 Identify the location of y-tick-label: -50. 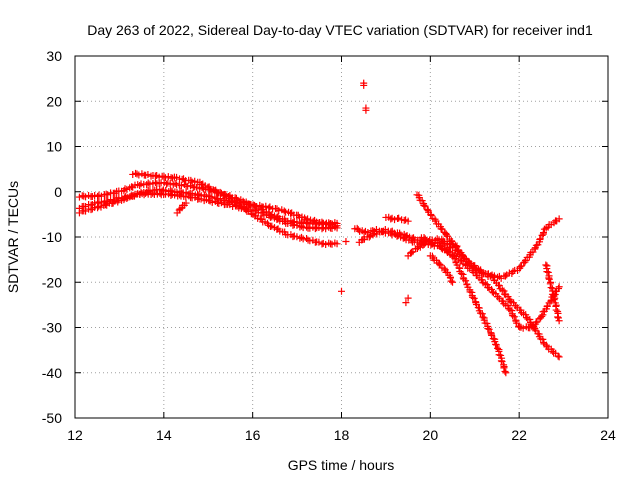
(52, 418).